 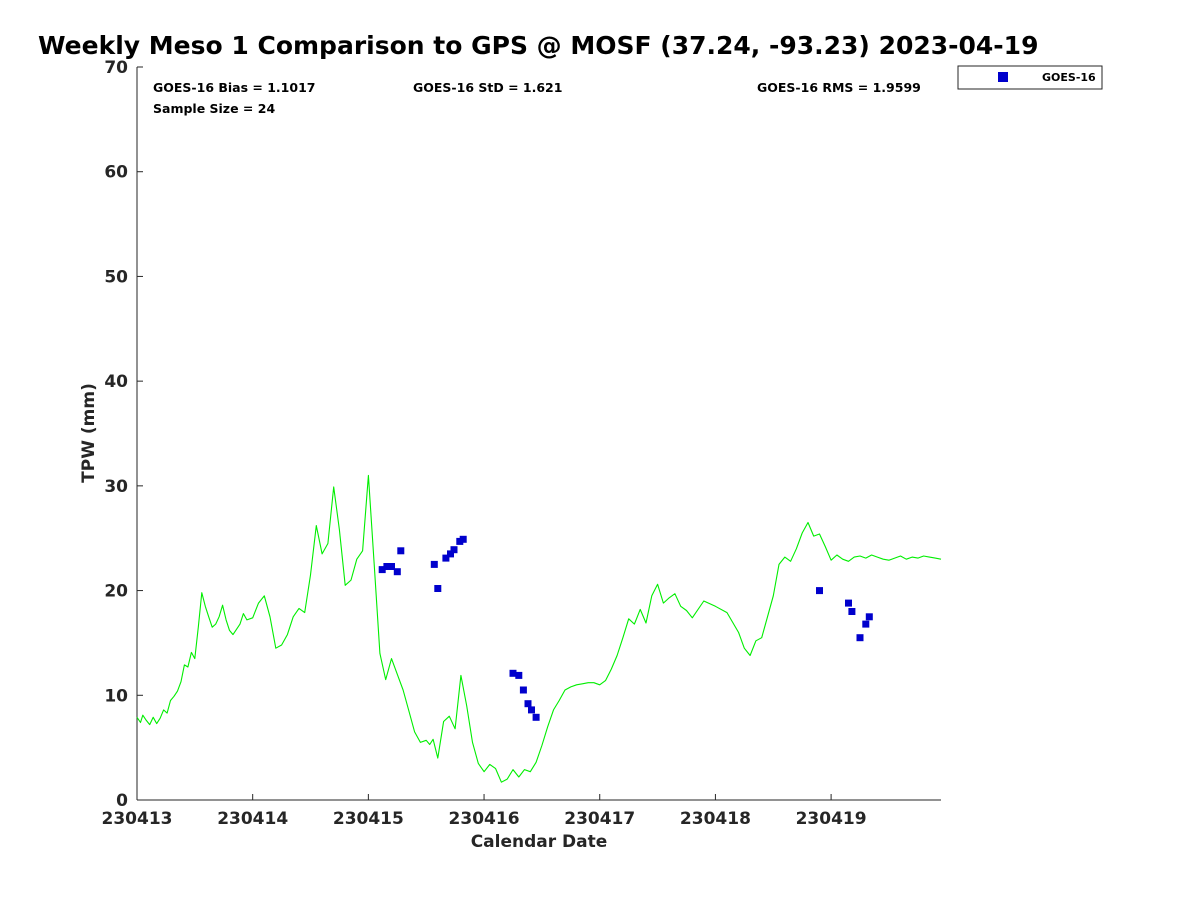 What do you see at coordinates (116, 277) in the screenshot?
I see `y-tick-label: 50` at bounding box center [116, 277].